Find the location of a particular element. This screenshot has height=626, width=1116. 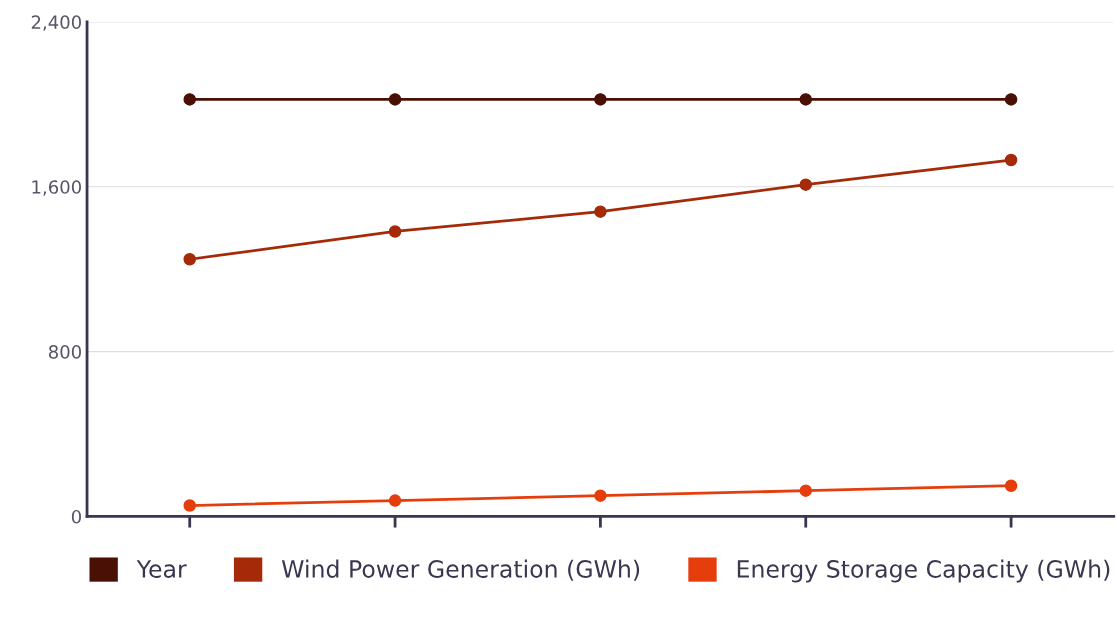

legend-label: Year is located at coordinates (161, 569).